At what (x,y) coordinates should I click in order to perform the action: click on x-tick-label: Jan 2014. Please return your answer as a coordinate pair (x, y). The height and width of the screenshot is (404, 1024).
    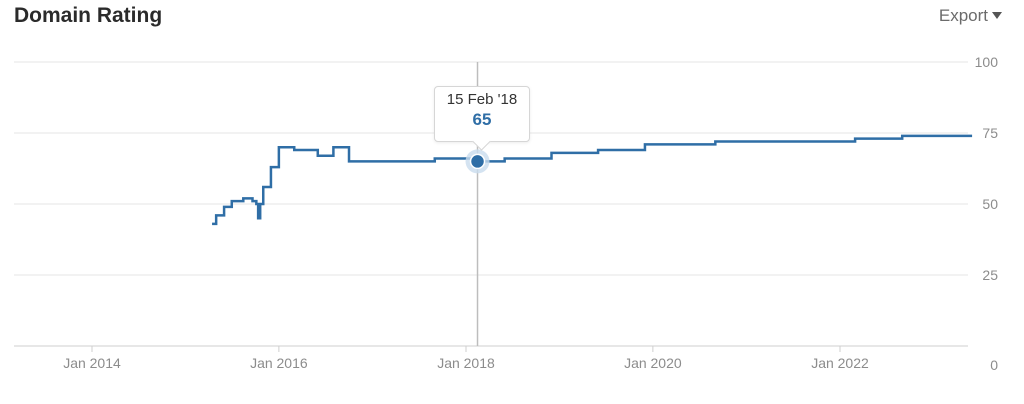
    Looking at the image, I should click on (92, 363).